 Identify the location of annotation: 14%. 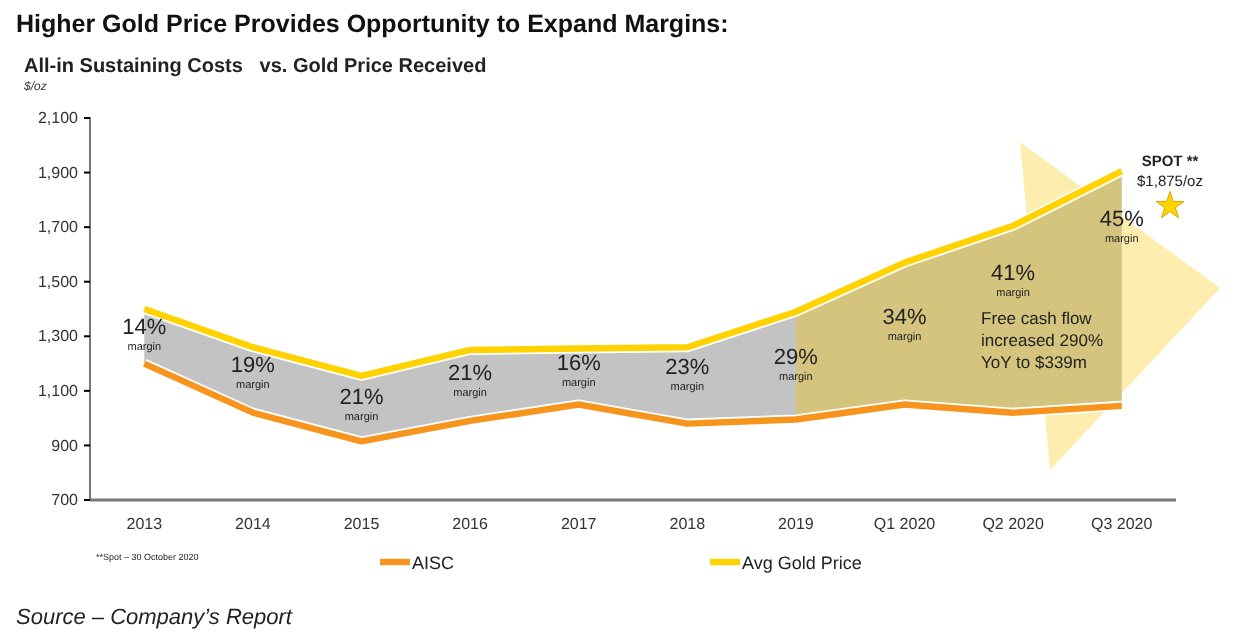
(144, 328).